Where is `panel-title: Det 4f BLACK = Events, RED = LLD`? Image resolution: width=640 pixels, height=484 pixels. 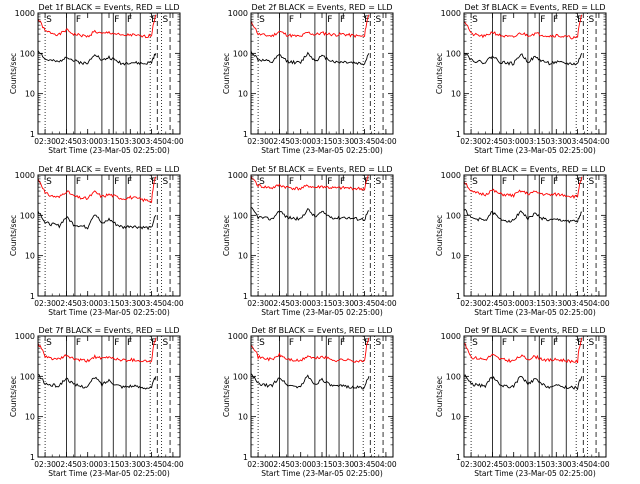 panel-title: Det 4f BLACK = Events, RED = LLD is located at coordinates (108, 169).